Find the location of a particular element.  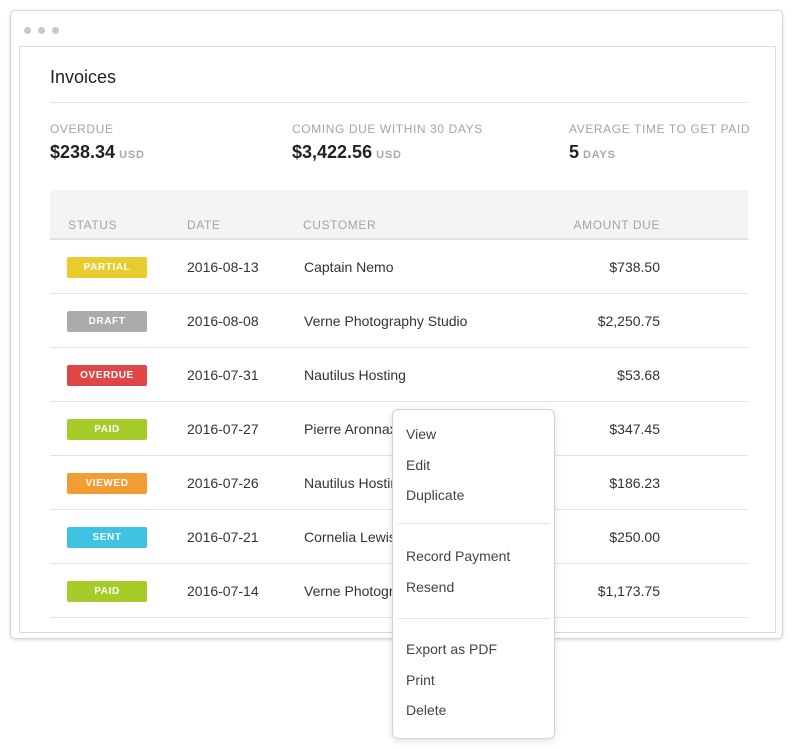

menu-item-print: Print is located at coordinates (420, 680).